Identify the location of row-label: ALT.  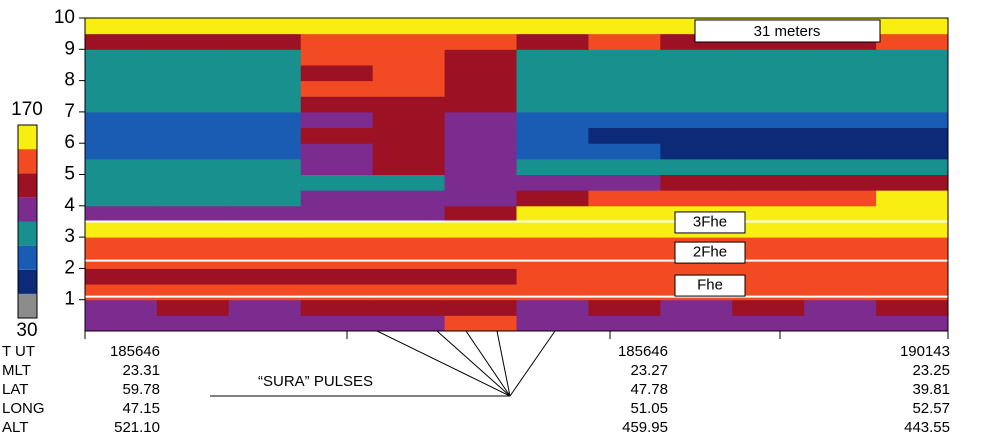
(15, 427).